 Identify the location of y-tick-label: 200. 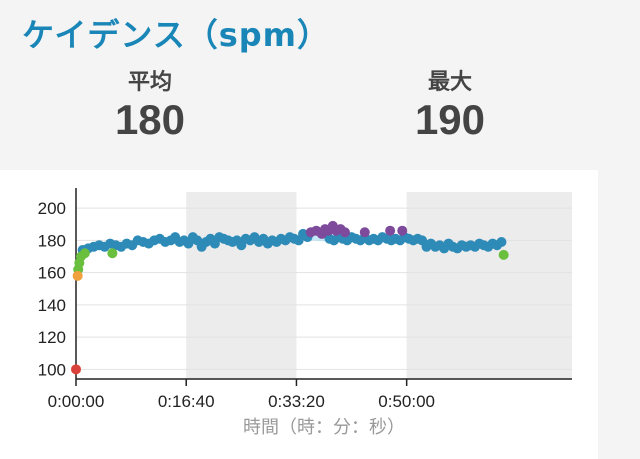
(52, 208).